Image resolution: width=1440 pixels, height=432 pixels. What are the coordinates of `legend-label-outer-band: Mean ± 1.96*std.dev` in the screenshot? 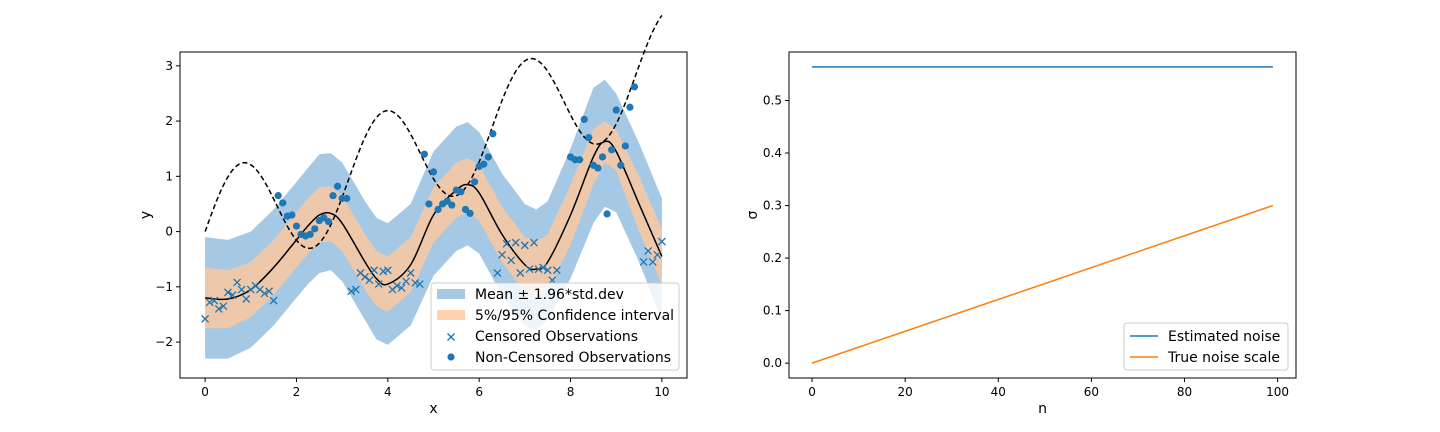 It's located at (549, 295).